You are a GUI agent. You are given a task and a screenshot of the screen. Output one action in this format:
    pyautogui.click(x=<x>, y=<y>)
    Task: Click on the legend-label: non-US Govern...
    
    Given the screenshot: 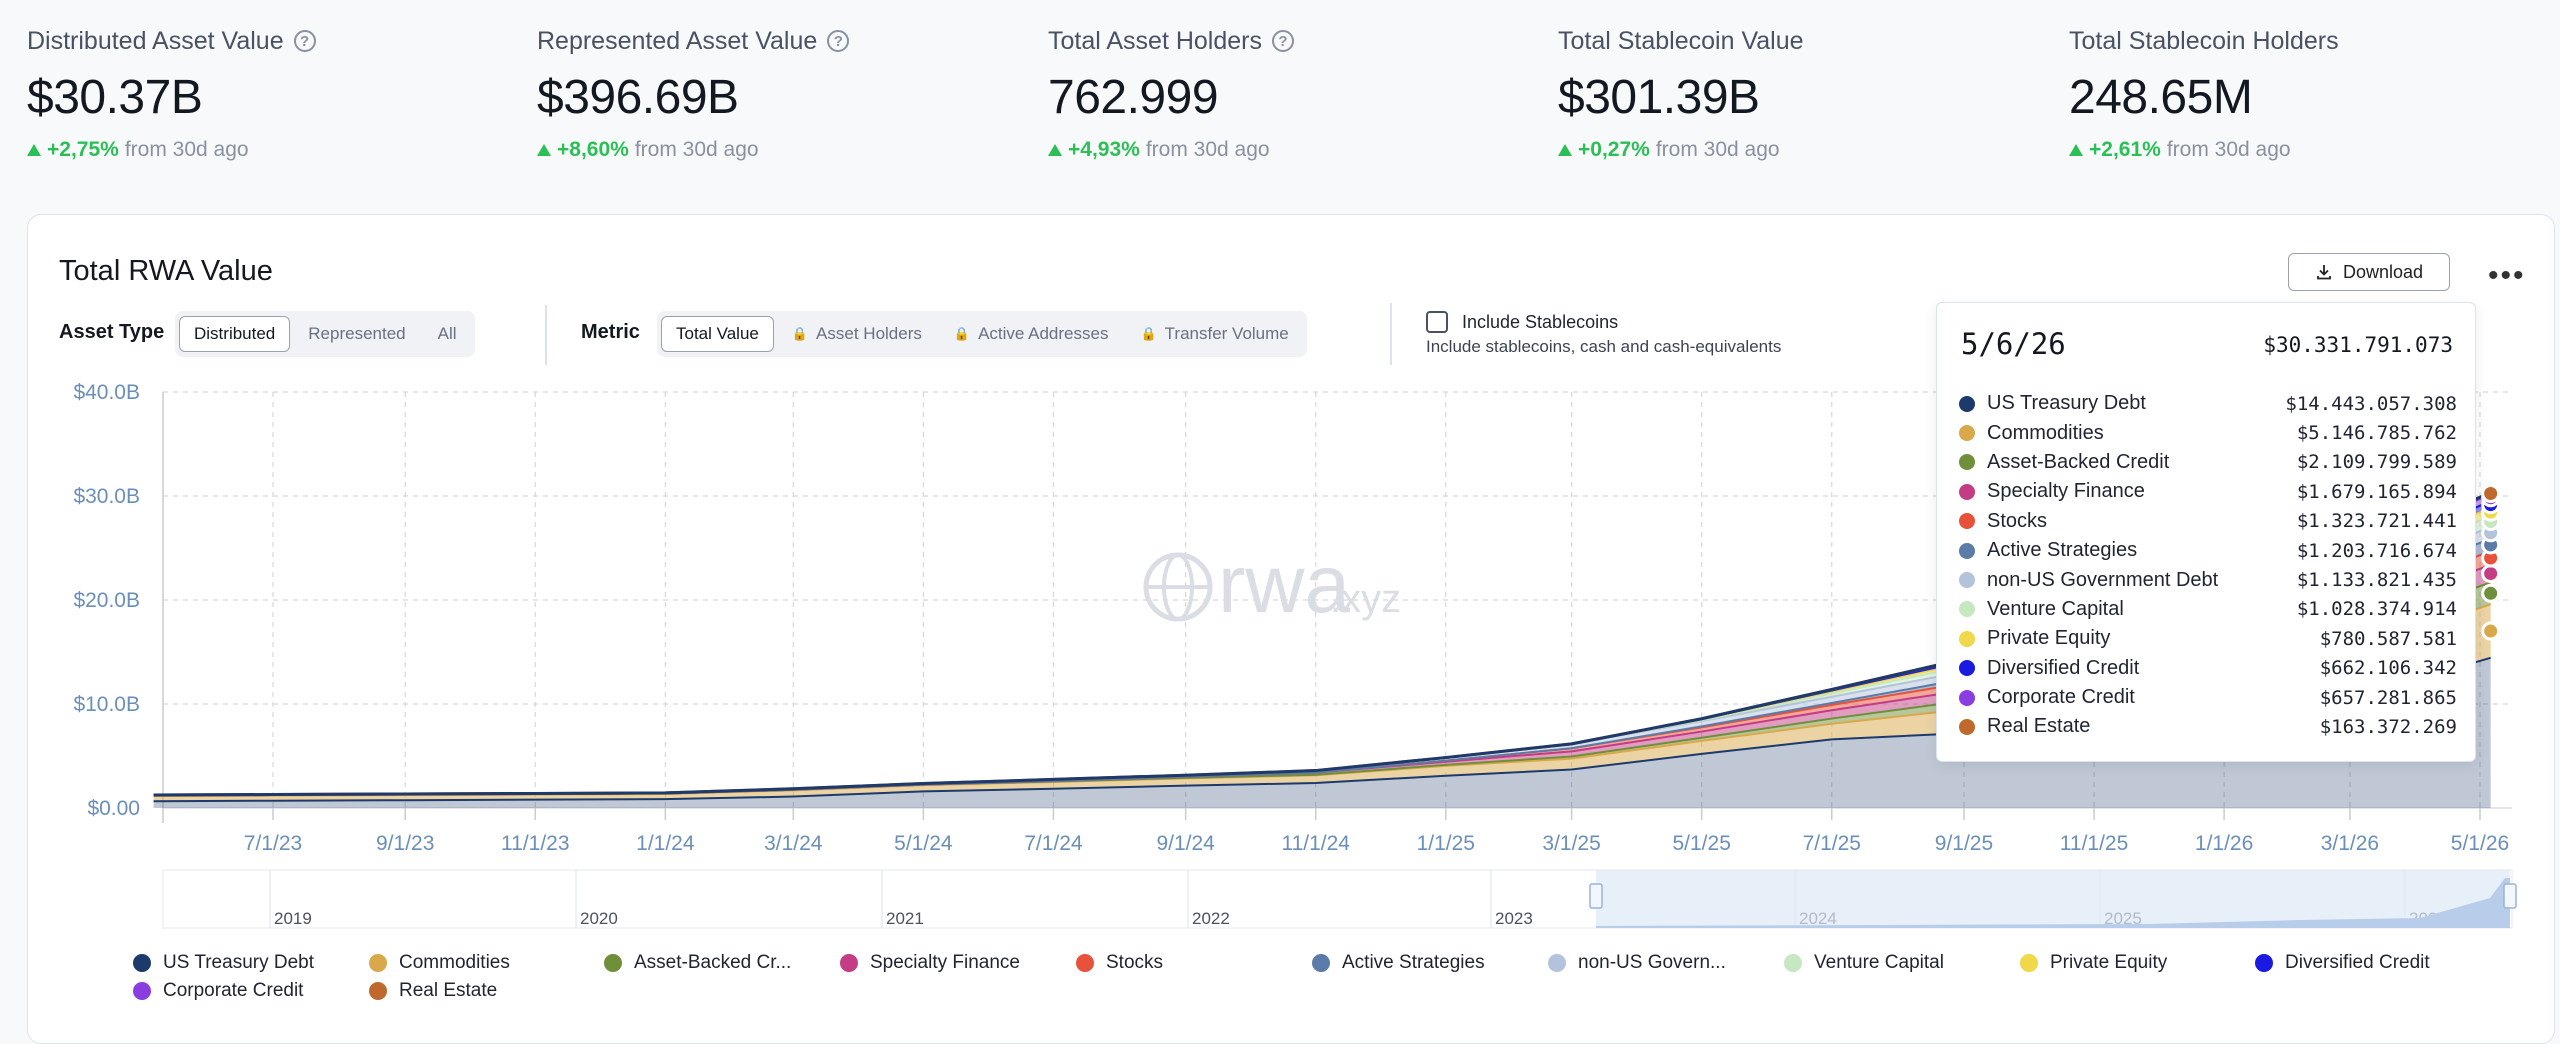 What is the action you would take?
    pyautogui.click(x=1652, y=962)
    